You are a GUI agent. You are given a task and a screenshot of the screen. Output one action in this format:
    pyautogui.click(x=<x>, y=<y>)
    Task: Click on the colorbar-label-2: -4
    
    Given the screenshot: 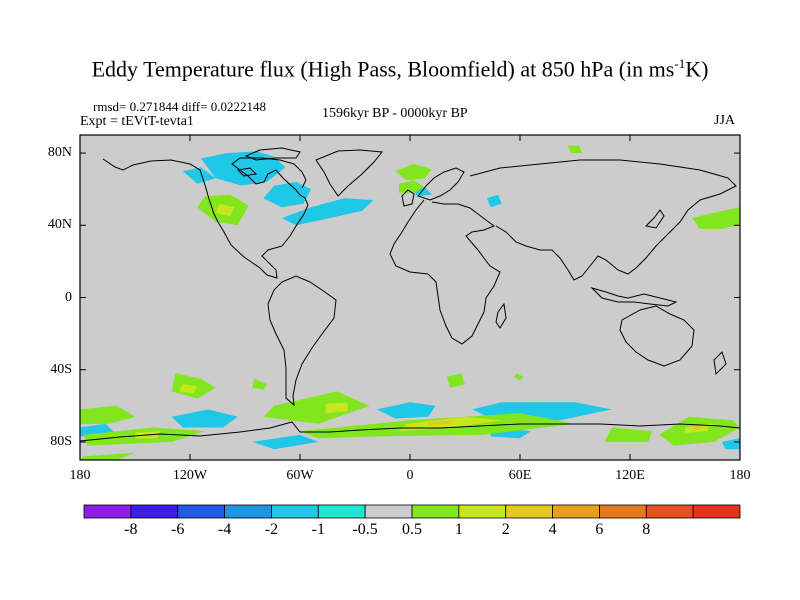 What is the action you would take?
    pyautogui.click(x=224, y=529)
    